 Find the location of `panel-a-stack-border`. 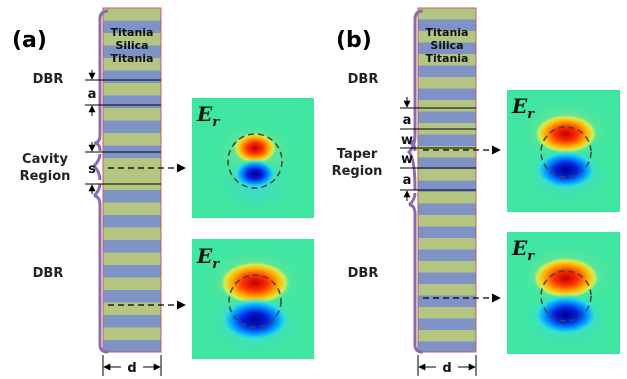

panel-a-stack-border is located at coordinates (132, 180).